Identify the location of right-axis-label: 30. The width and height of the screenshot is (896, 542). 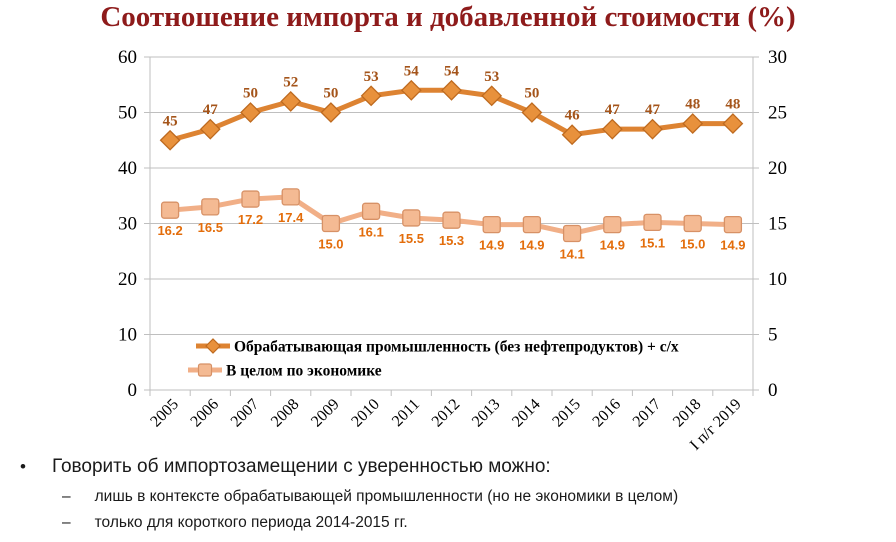
(777, 57).